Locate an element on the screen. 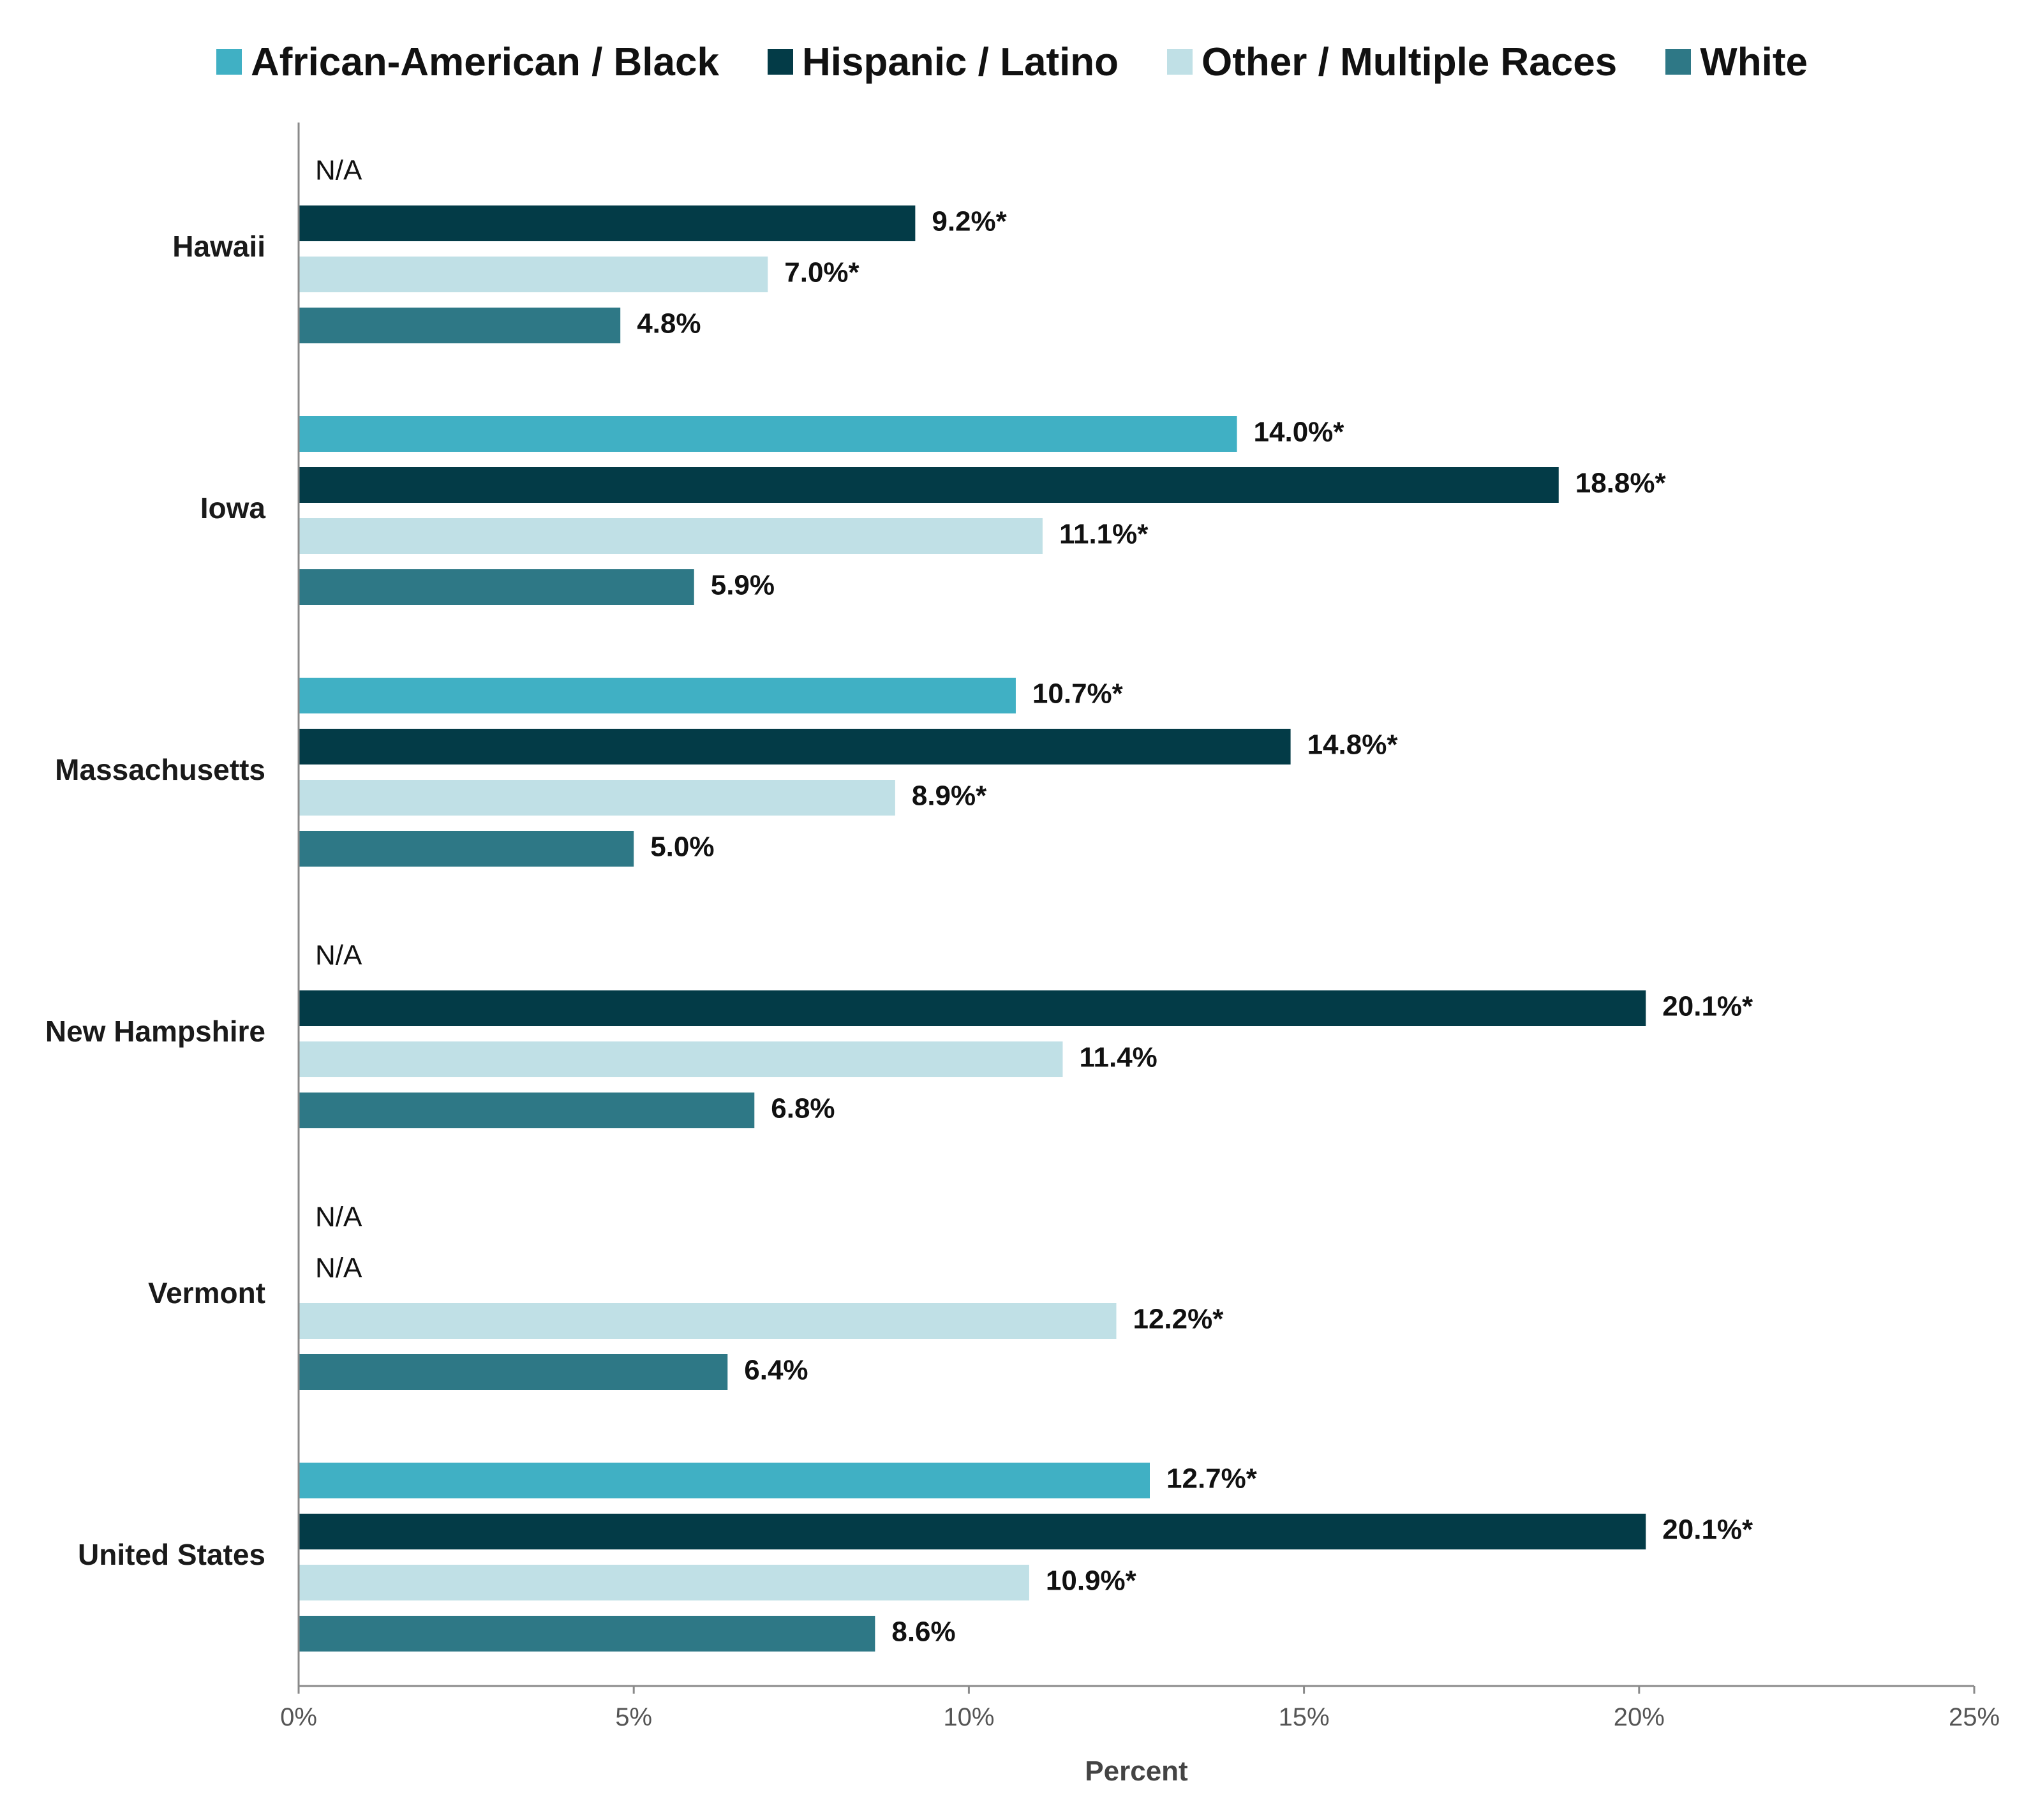 This screenshot has height=1820, width=2024. value-label-iowa-other-multiple-races: 11.1%* is located at coordinates (1104, 534).